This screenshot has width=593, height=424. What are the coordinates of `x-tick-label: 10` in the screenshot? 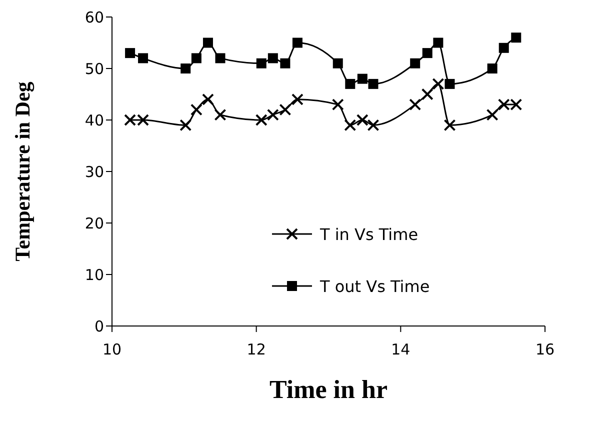 It's located at (112, 349).